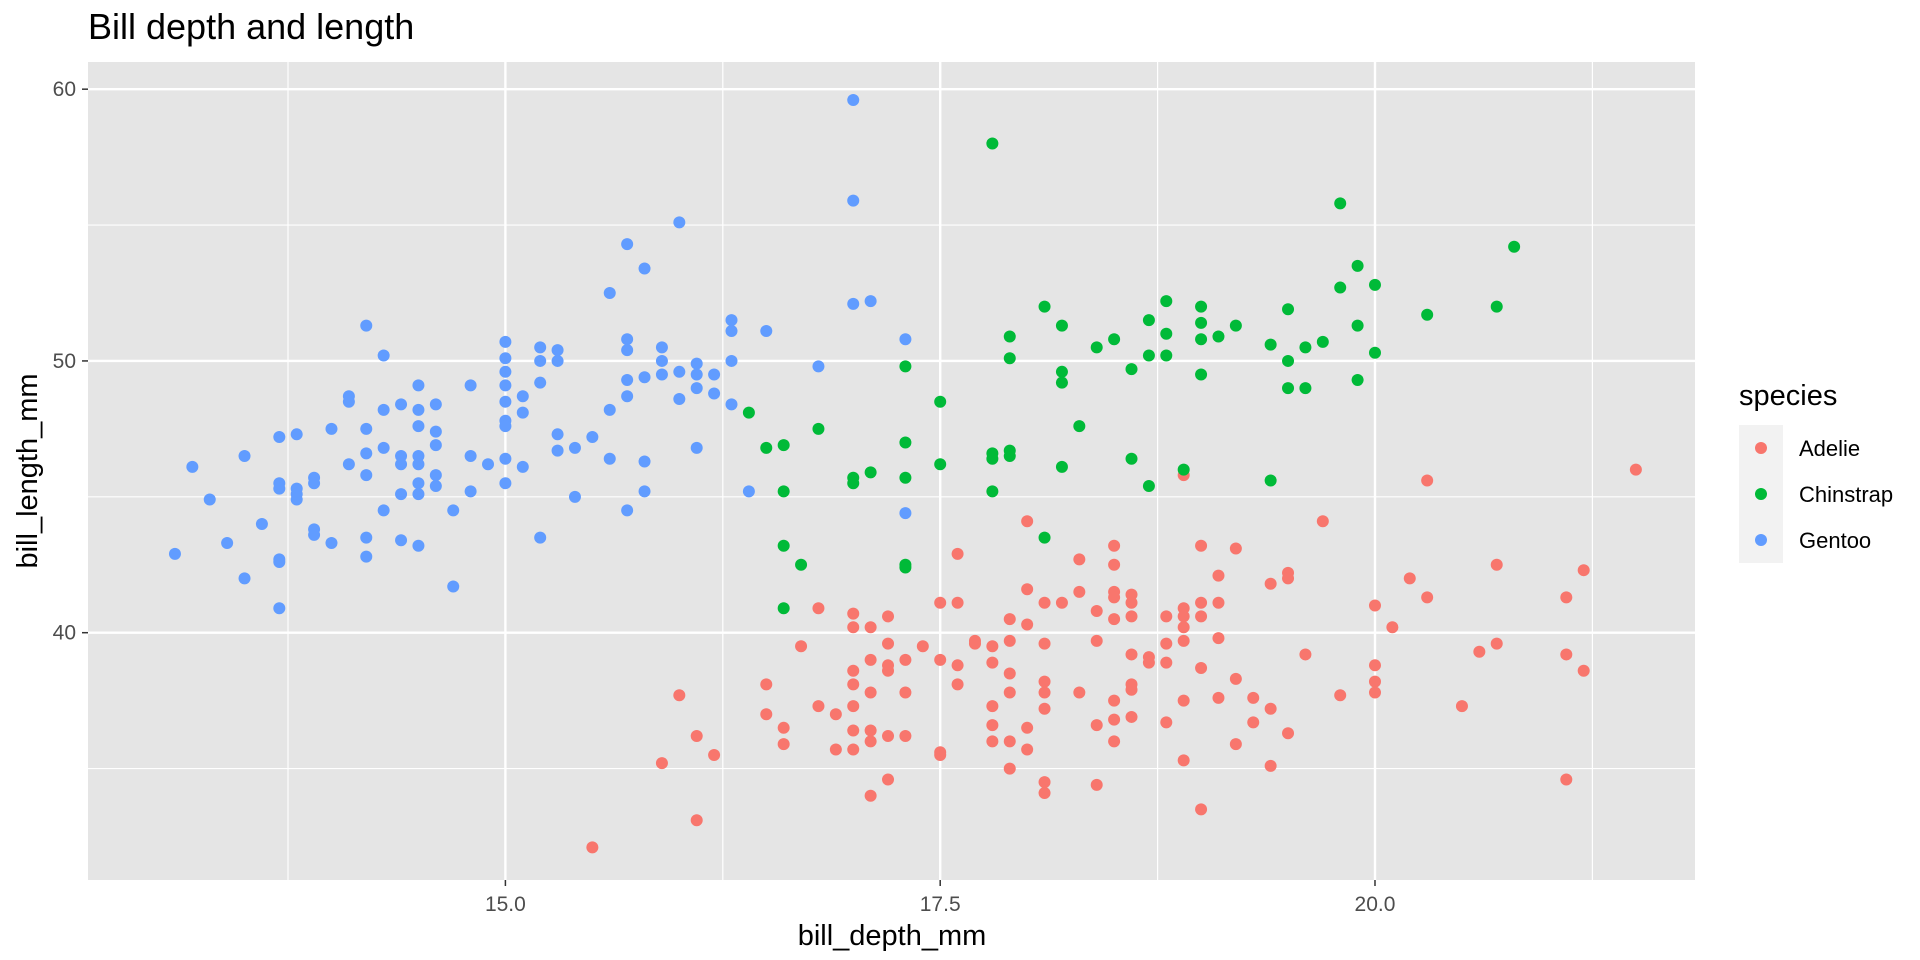 This screenshot has height=960, width=1920. Describe the element at coordinates (1761, 540) in the screenshot. I see `legend-swatch` at that location.